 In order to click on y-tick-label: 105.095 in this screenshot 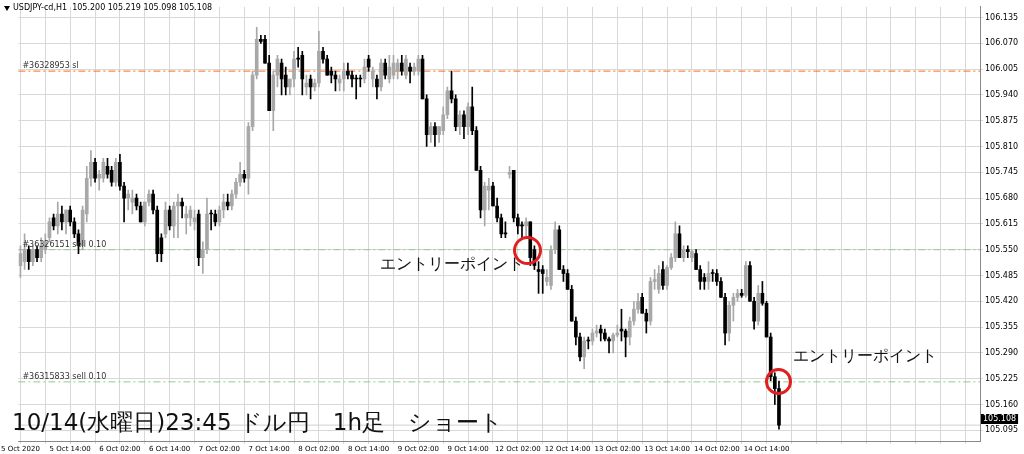, I will do `click(1002, 430)`.